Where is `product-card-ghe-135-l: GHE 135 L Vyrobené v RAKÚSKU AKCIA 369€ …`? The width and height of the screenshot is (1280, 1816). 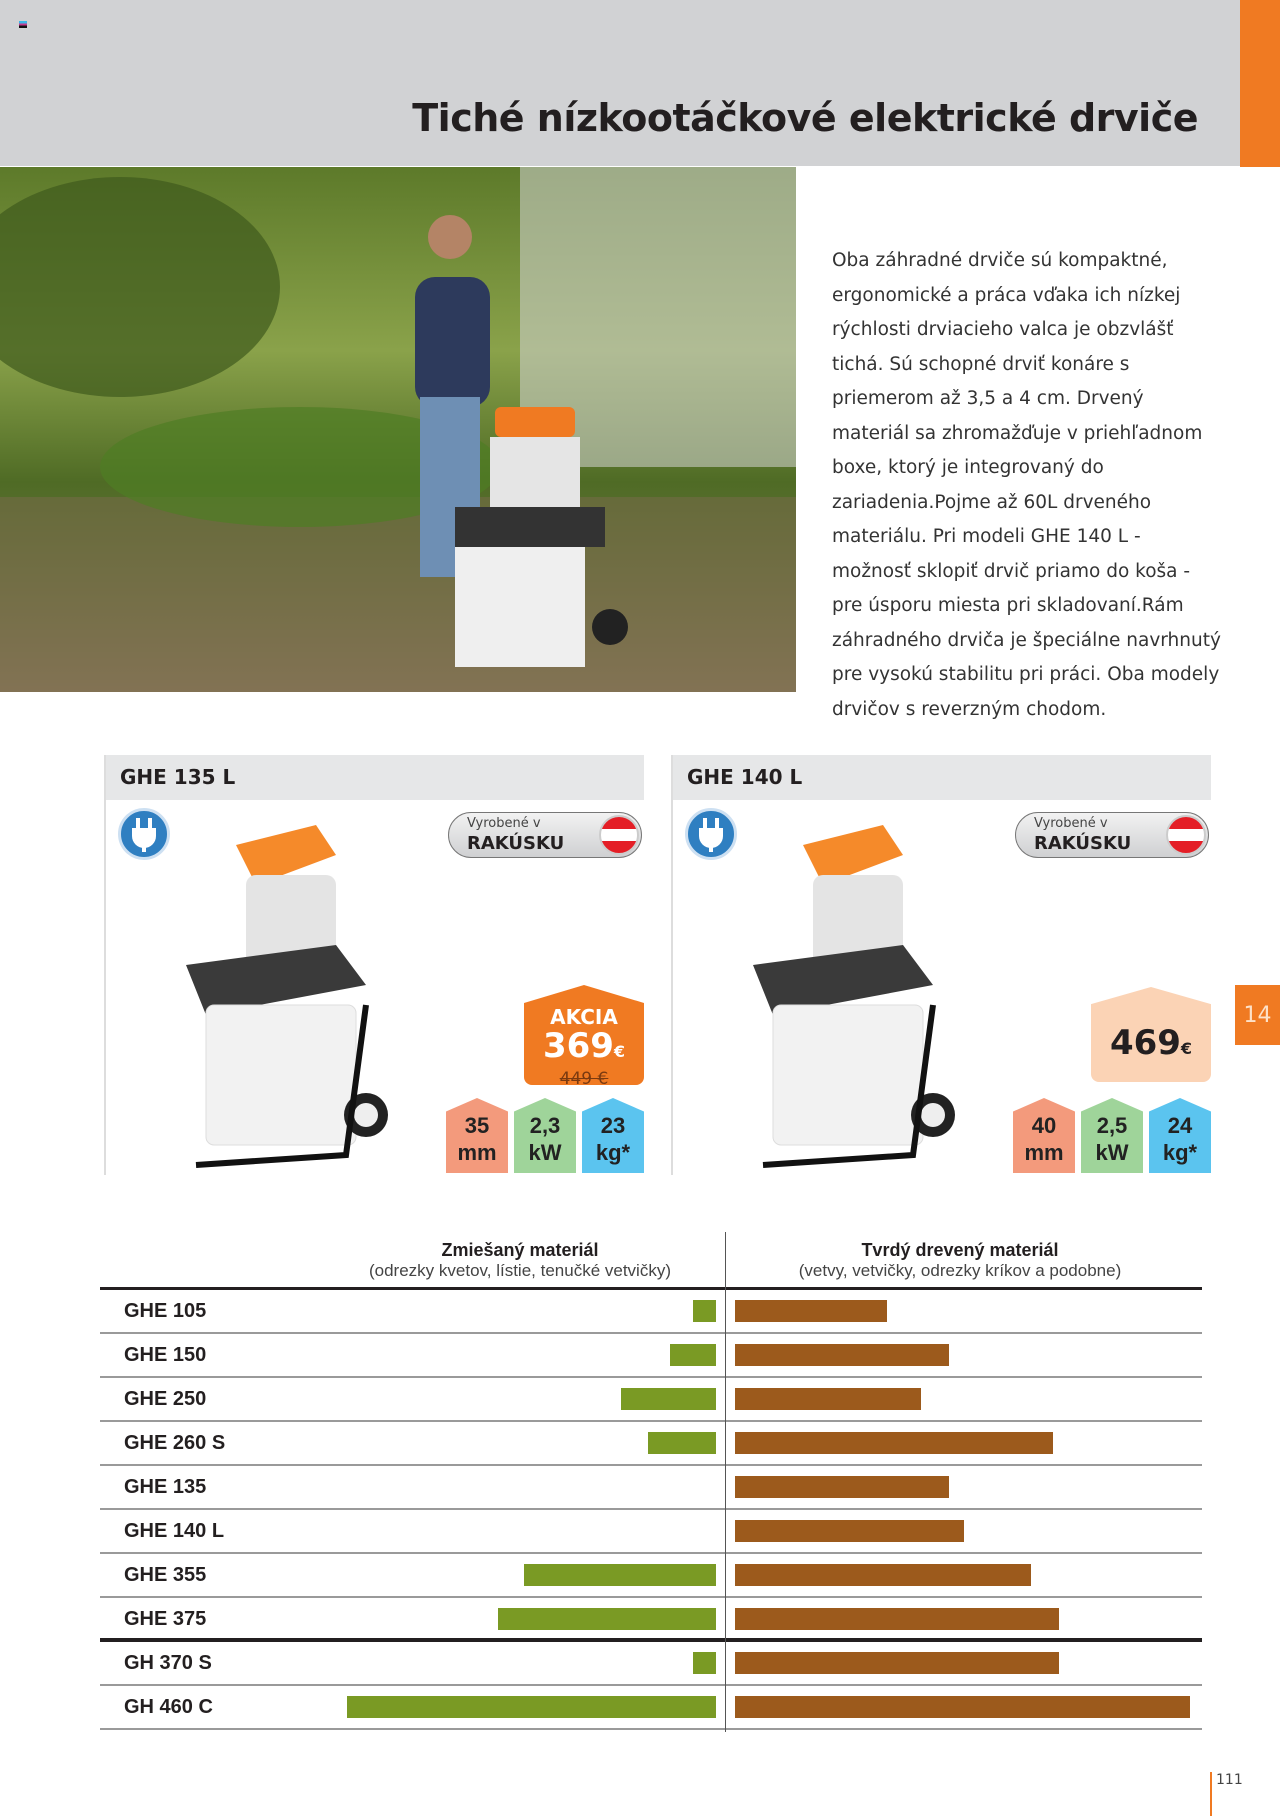
product-card-ghe-135-l: GHE 135 L Vyrobené v RAKÚSKU AKCIA 369€ … is located at coordinates (374, 965).